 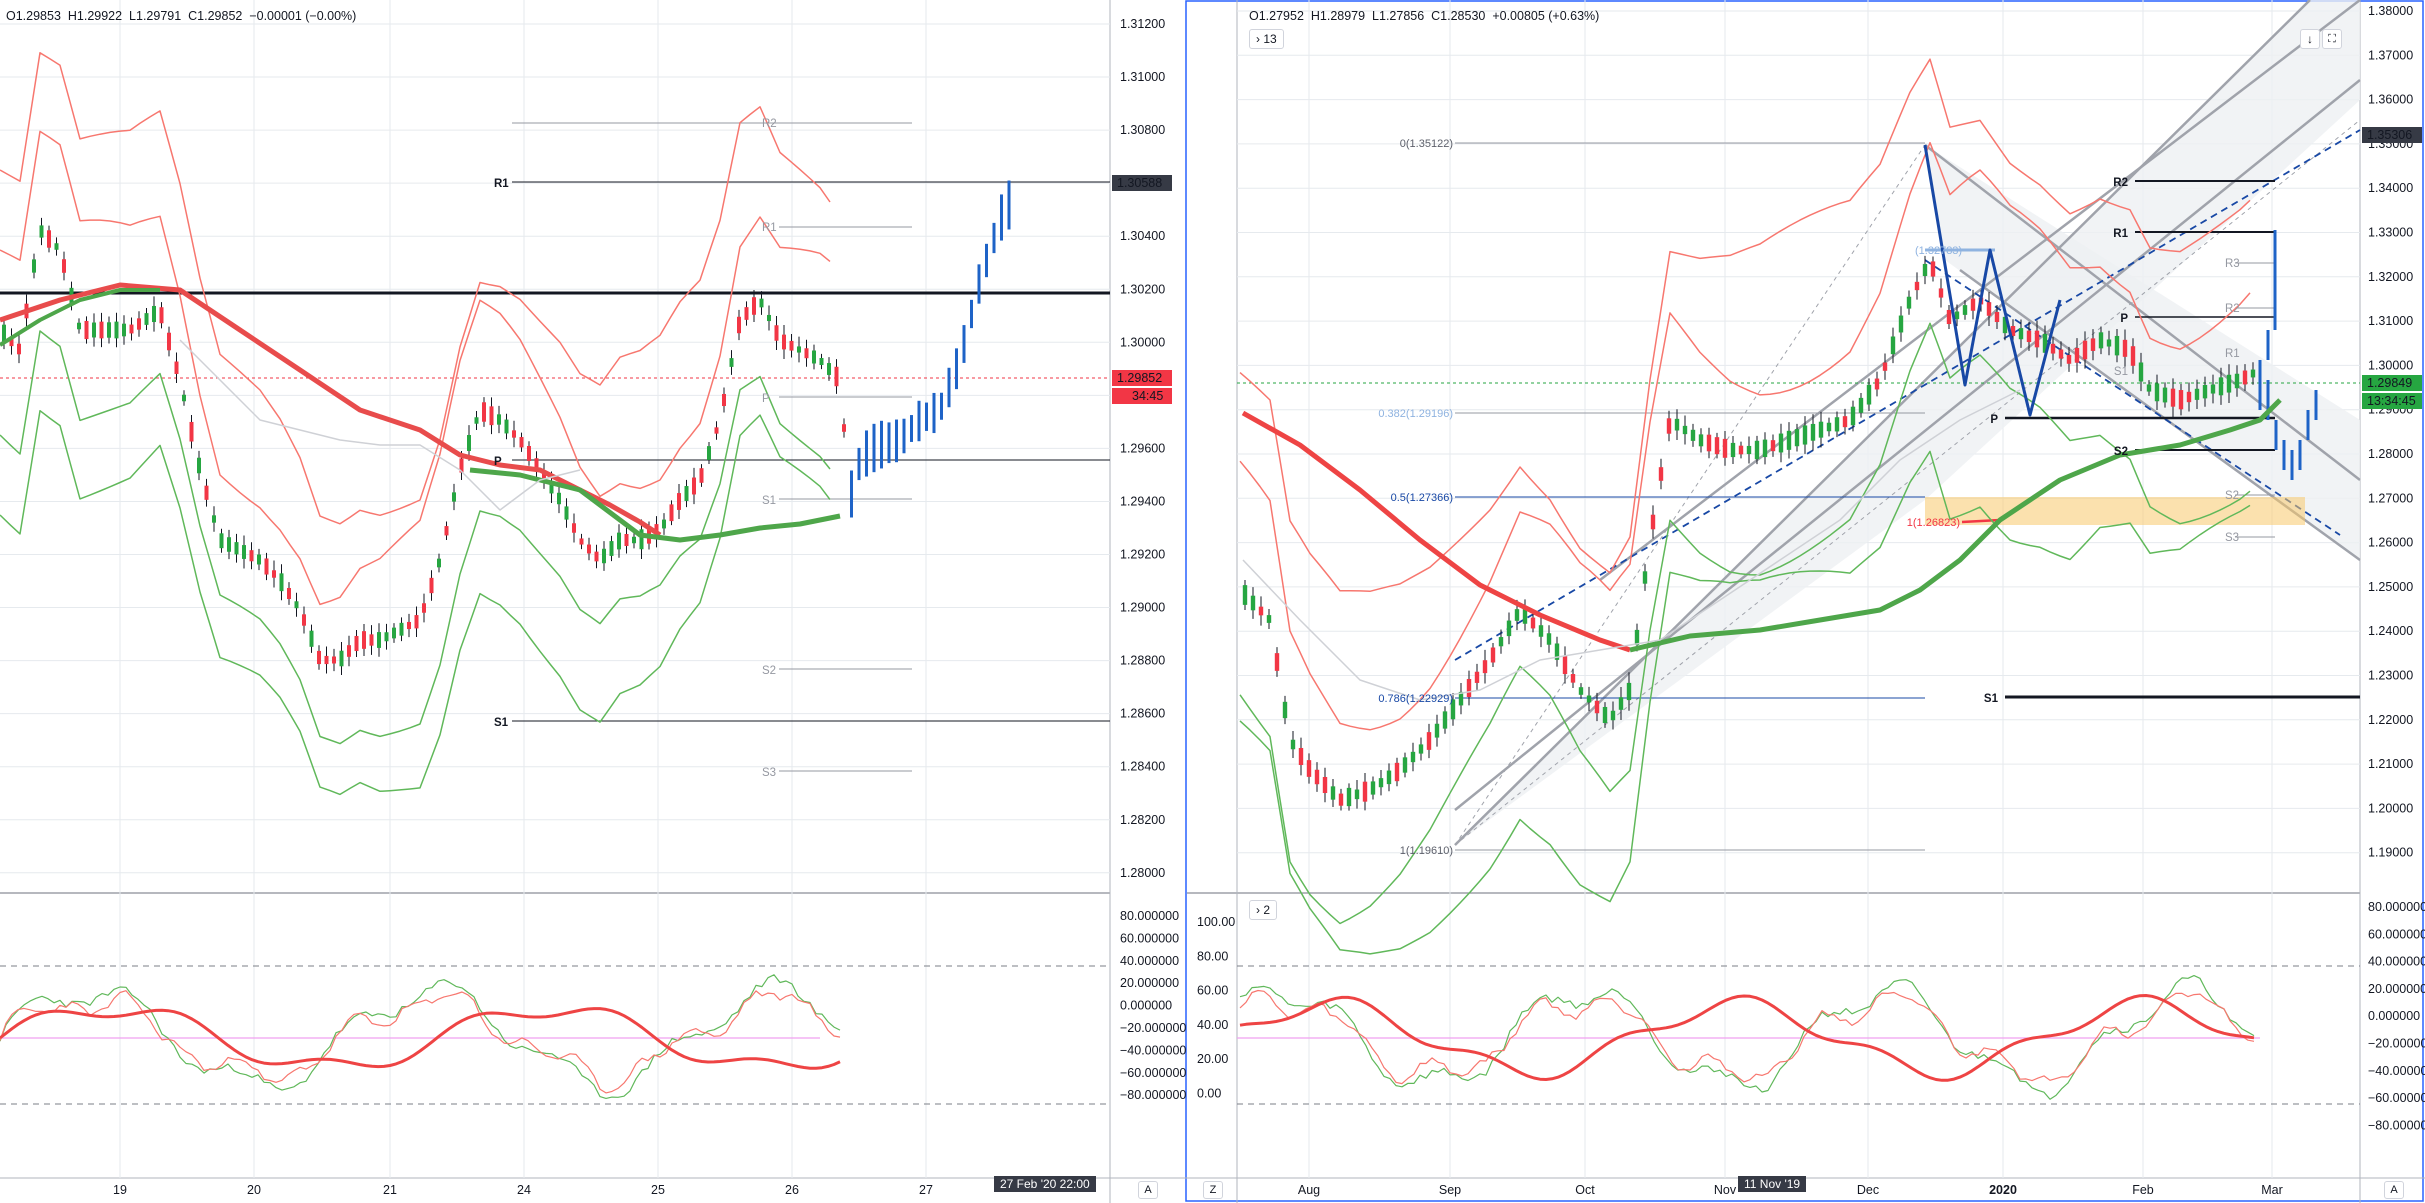 I want to click on left-price-tick: 1.28400, so click(x=1142, y=767).